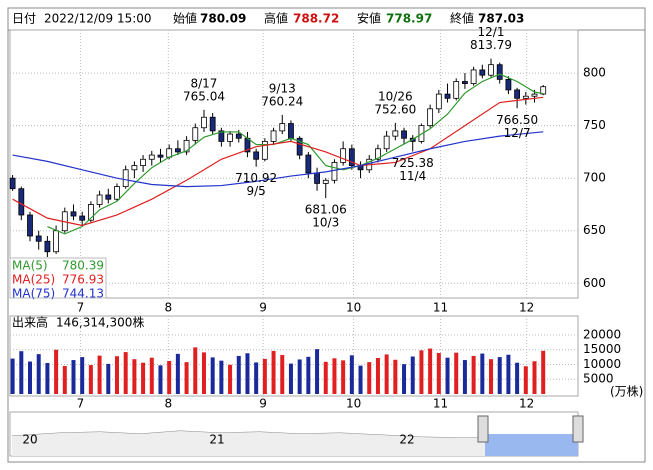 This screenshot has width=653, height=470. I want to click on legend-value: 776.93, so click(83, 280).